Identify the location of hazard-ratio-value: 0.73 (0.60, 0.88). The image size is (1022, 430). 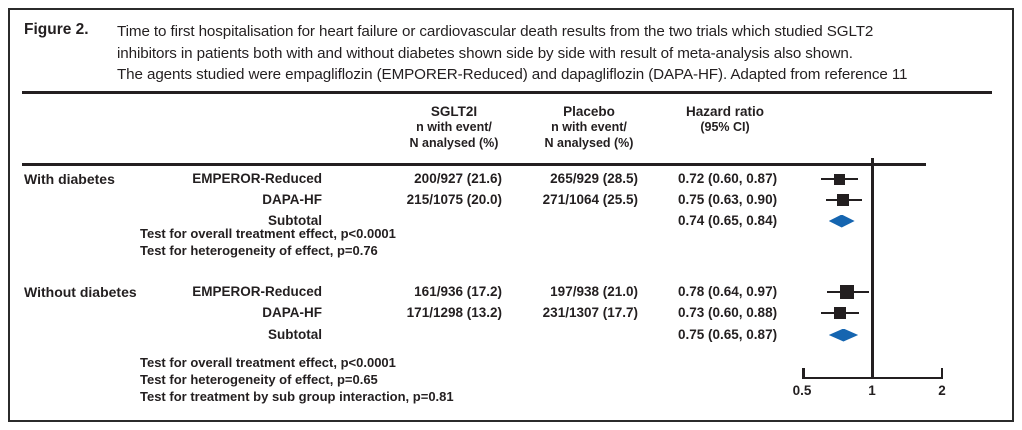
(728, 312).